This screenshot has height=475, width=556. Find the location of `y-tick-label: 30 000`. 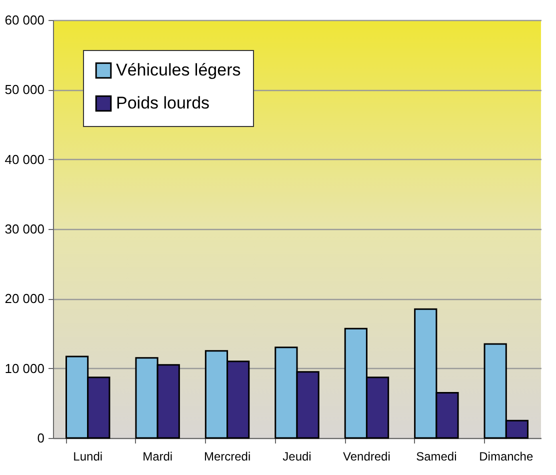

y-tick-label: 30 000 is located at coordinates (24, 229).